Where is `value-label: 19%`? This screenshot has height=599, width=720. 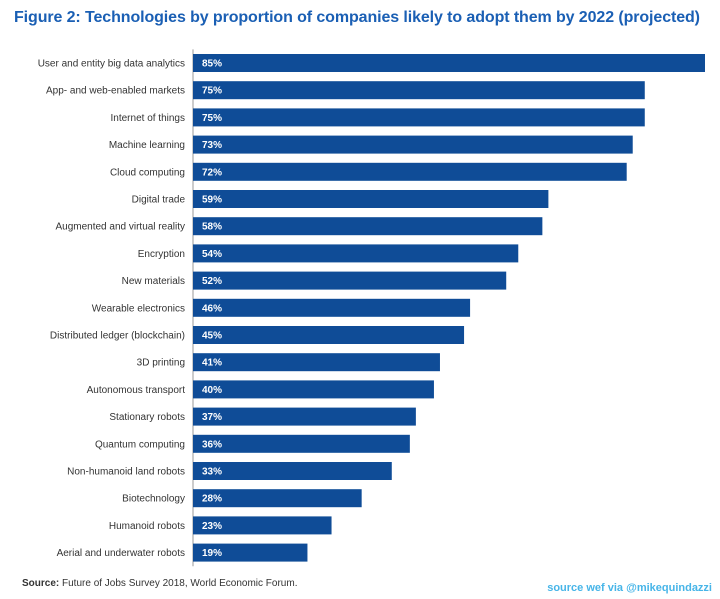 value-label: 19% is located at coordinates (212, 553).